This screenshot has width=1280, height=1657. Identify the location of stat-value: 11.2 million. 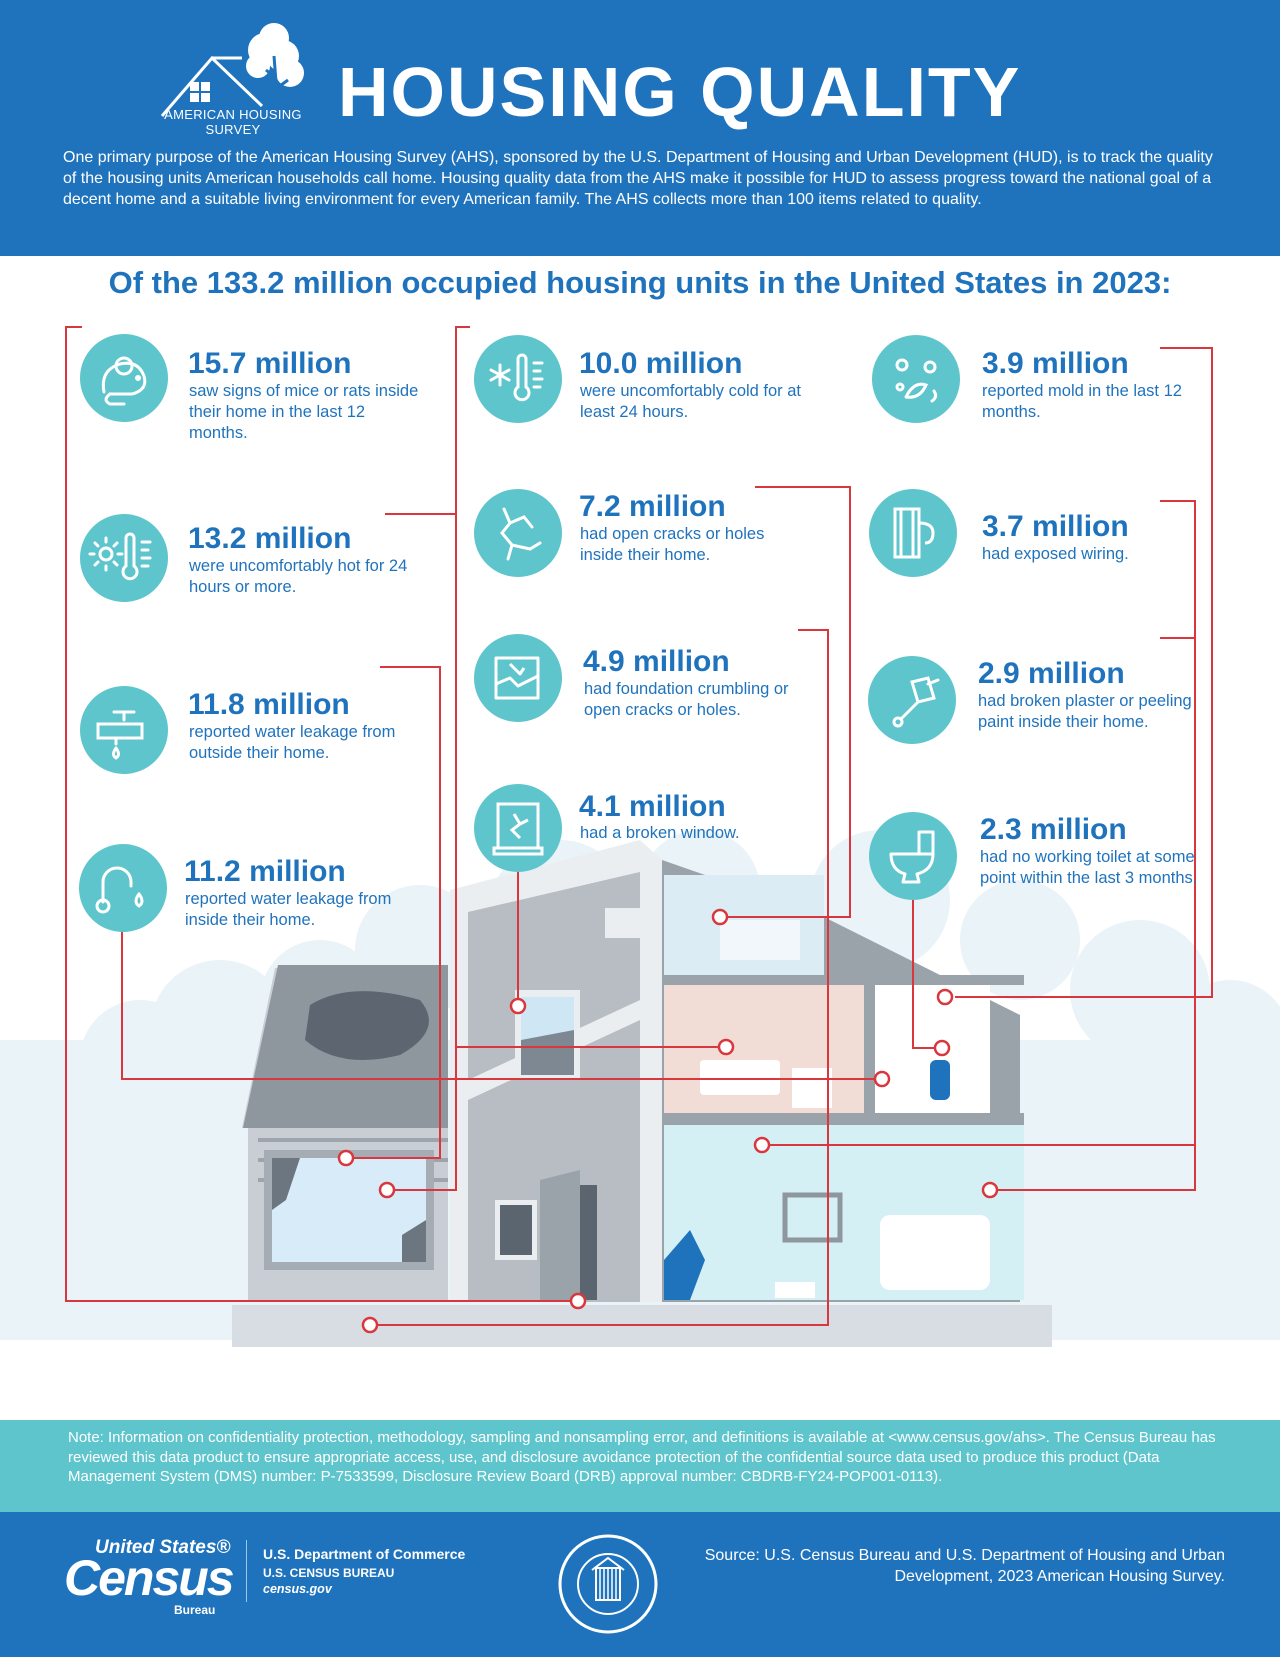
(265, 871).